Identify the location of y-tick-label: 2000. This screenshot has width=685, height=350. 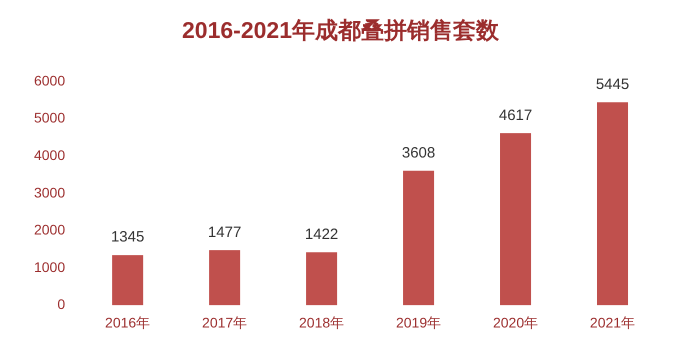
(50, 230).